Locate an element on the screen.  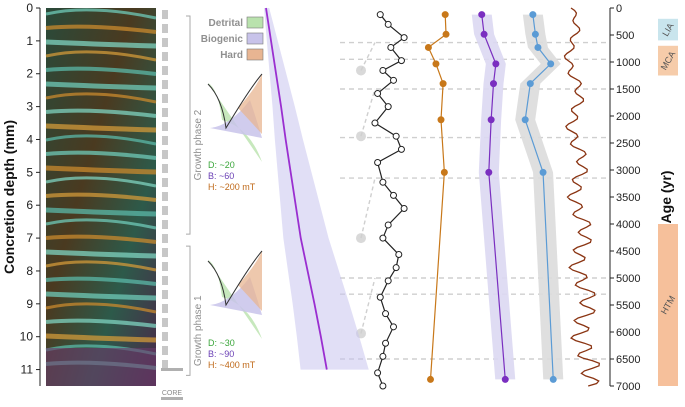
proxy-wiggle-line is located at coordinates (582, 197).